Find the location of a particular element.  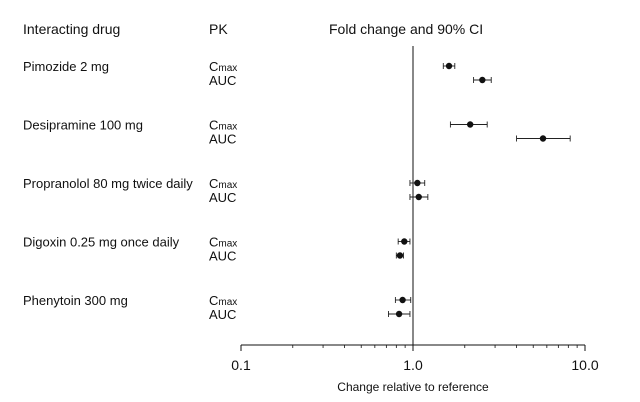

pk-label-2-auc: AUC is located at coordinates (222, 197).